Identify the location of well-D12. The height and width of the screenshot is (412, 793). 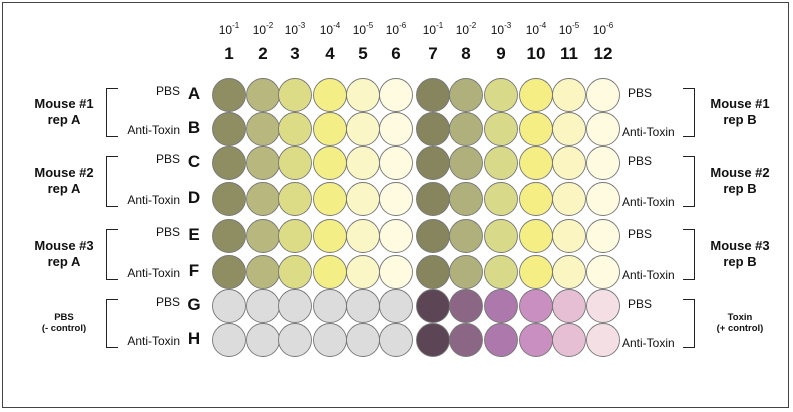
(603, 199).